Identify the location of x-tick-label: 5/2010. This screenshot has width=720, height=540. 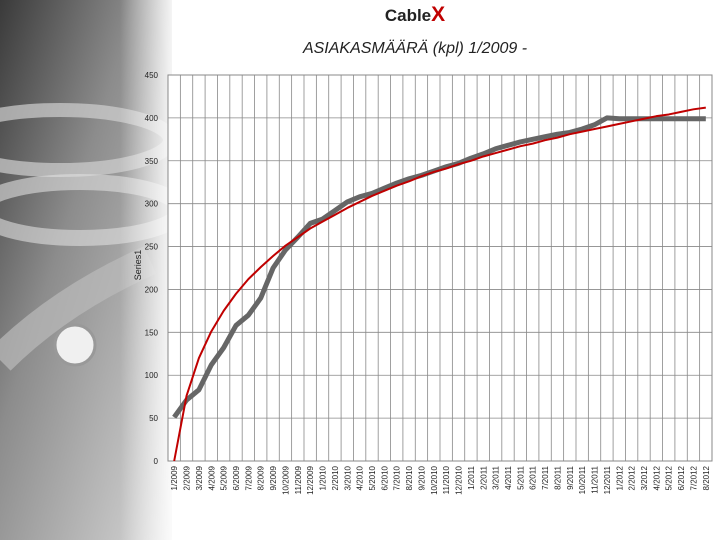
(372, 477).